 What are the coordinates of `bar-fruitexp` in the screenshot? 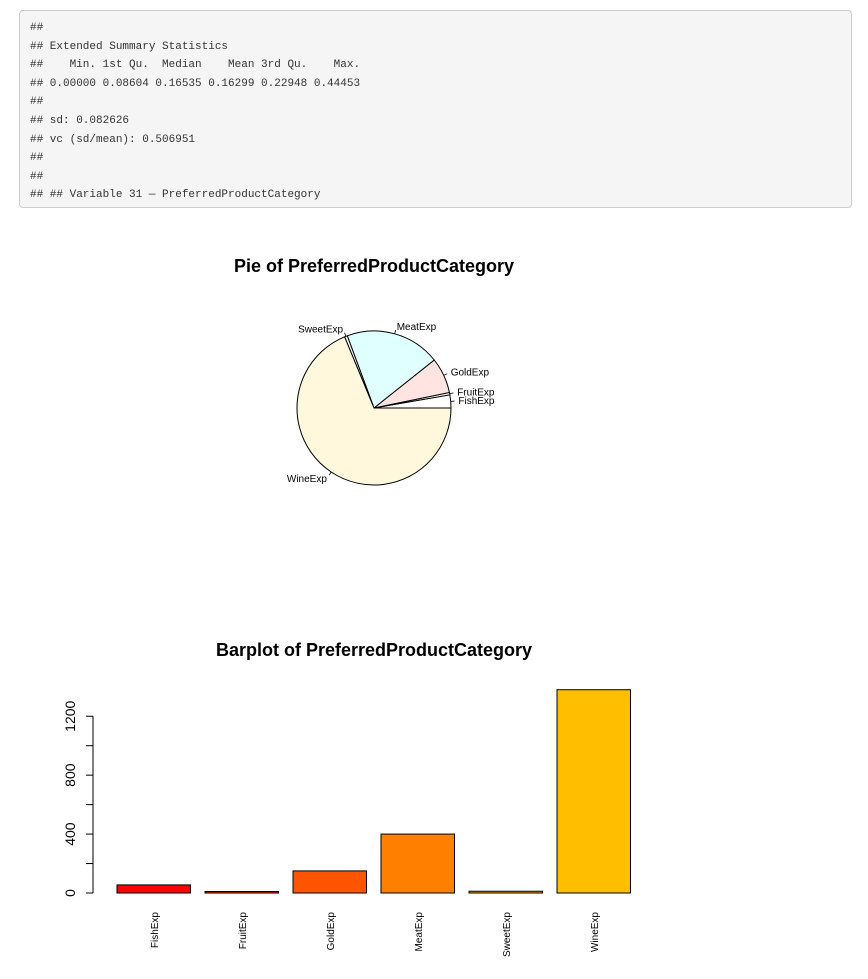 It's located at (241, 892).